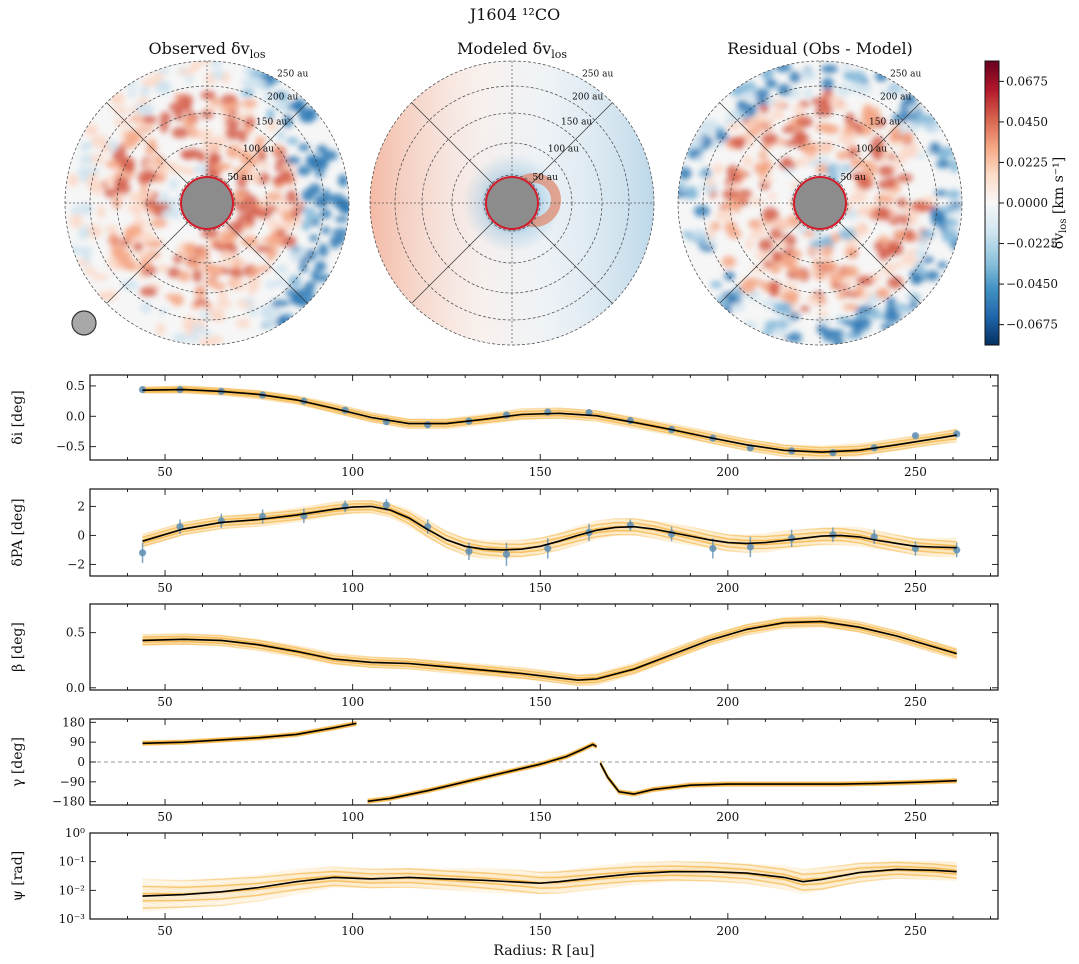  What do you see at coordinates (540, 817) in the screenshot?
I see `x-tick-label: 150` at bounding box center [540, 817].